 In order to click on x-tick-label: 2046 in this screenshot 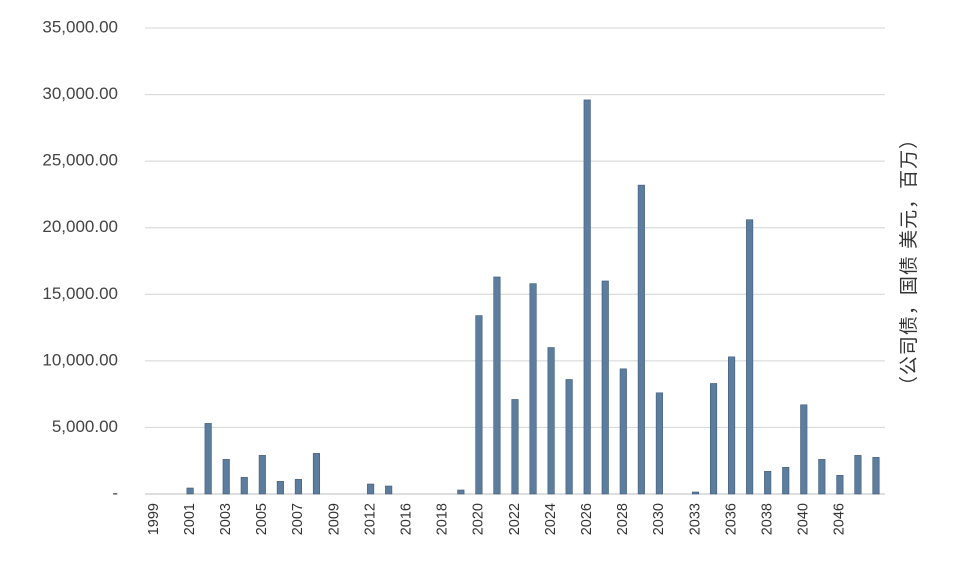, I will do `click(840, 519)`.